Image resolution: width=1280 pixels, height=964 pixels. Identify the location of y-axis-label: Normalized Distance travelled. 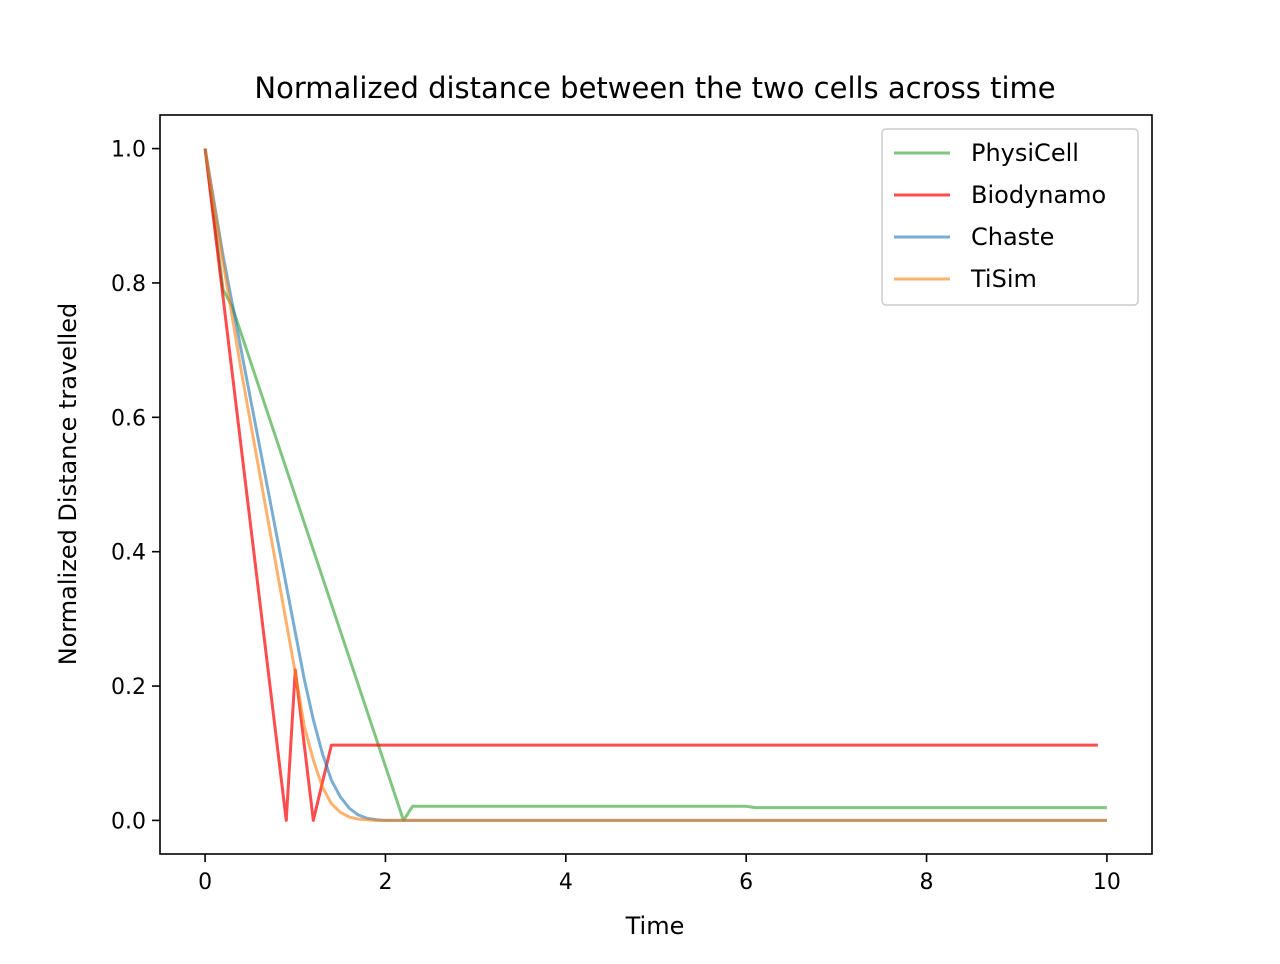
(68, 484).